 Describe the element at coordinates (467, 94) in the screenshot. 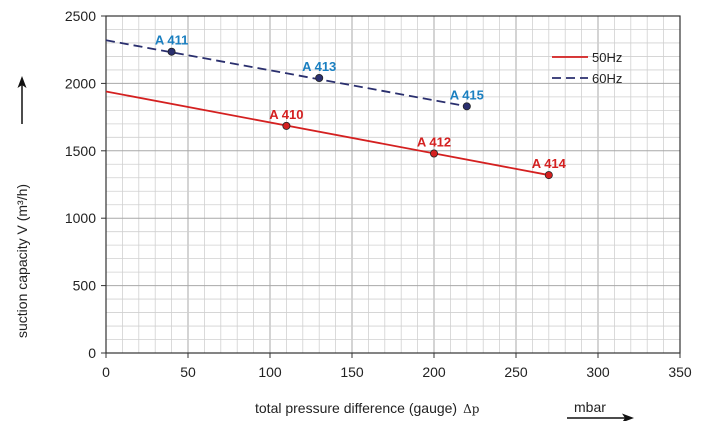

I see `data-label: A 415` at that location.